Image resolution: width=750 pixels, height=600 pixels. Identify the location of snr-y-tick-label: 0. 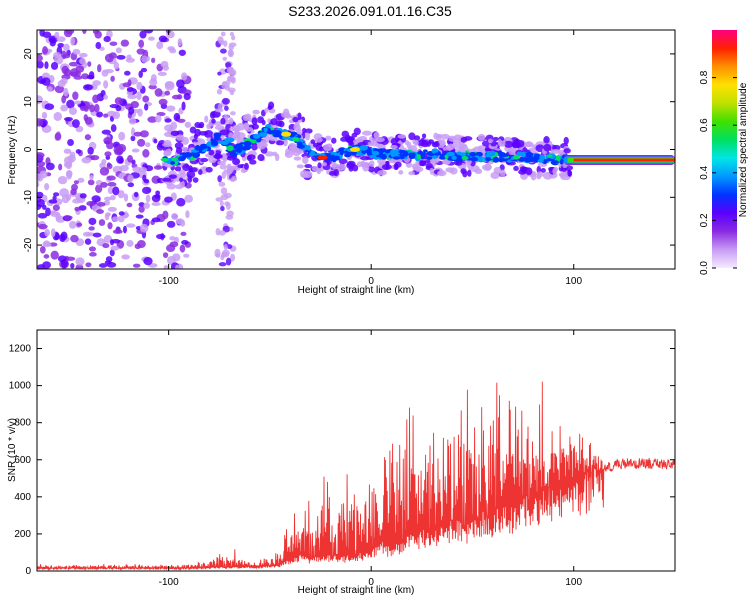
(28, 571).